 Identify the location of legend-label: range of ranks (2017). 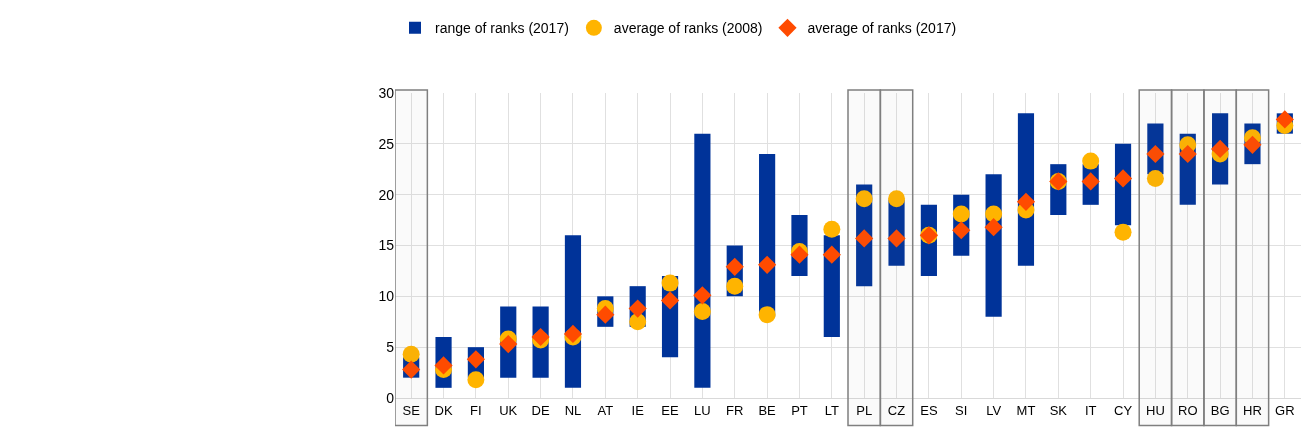
(502, 28).